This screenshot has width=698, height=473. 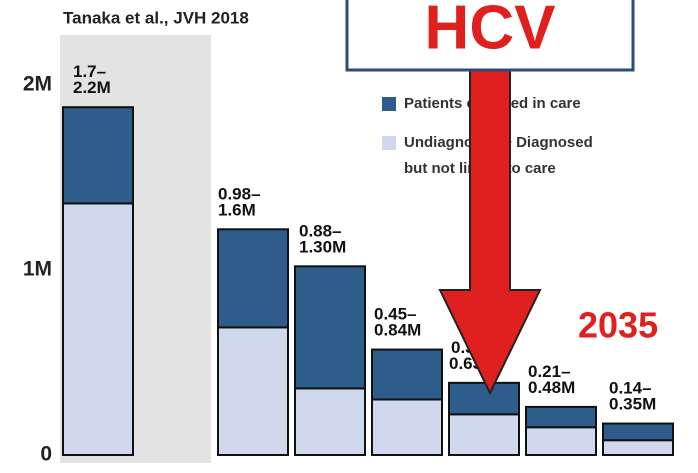 I want to click on y-tick-label: 1M, so click(x=37, y=269).